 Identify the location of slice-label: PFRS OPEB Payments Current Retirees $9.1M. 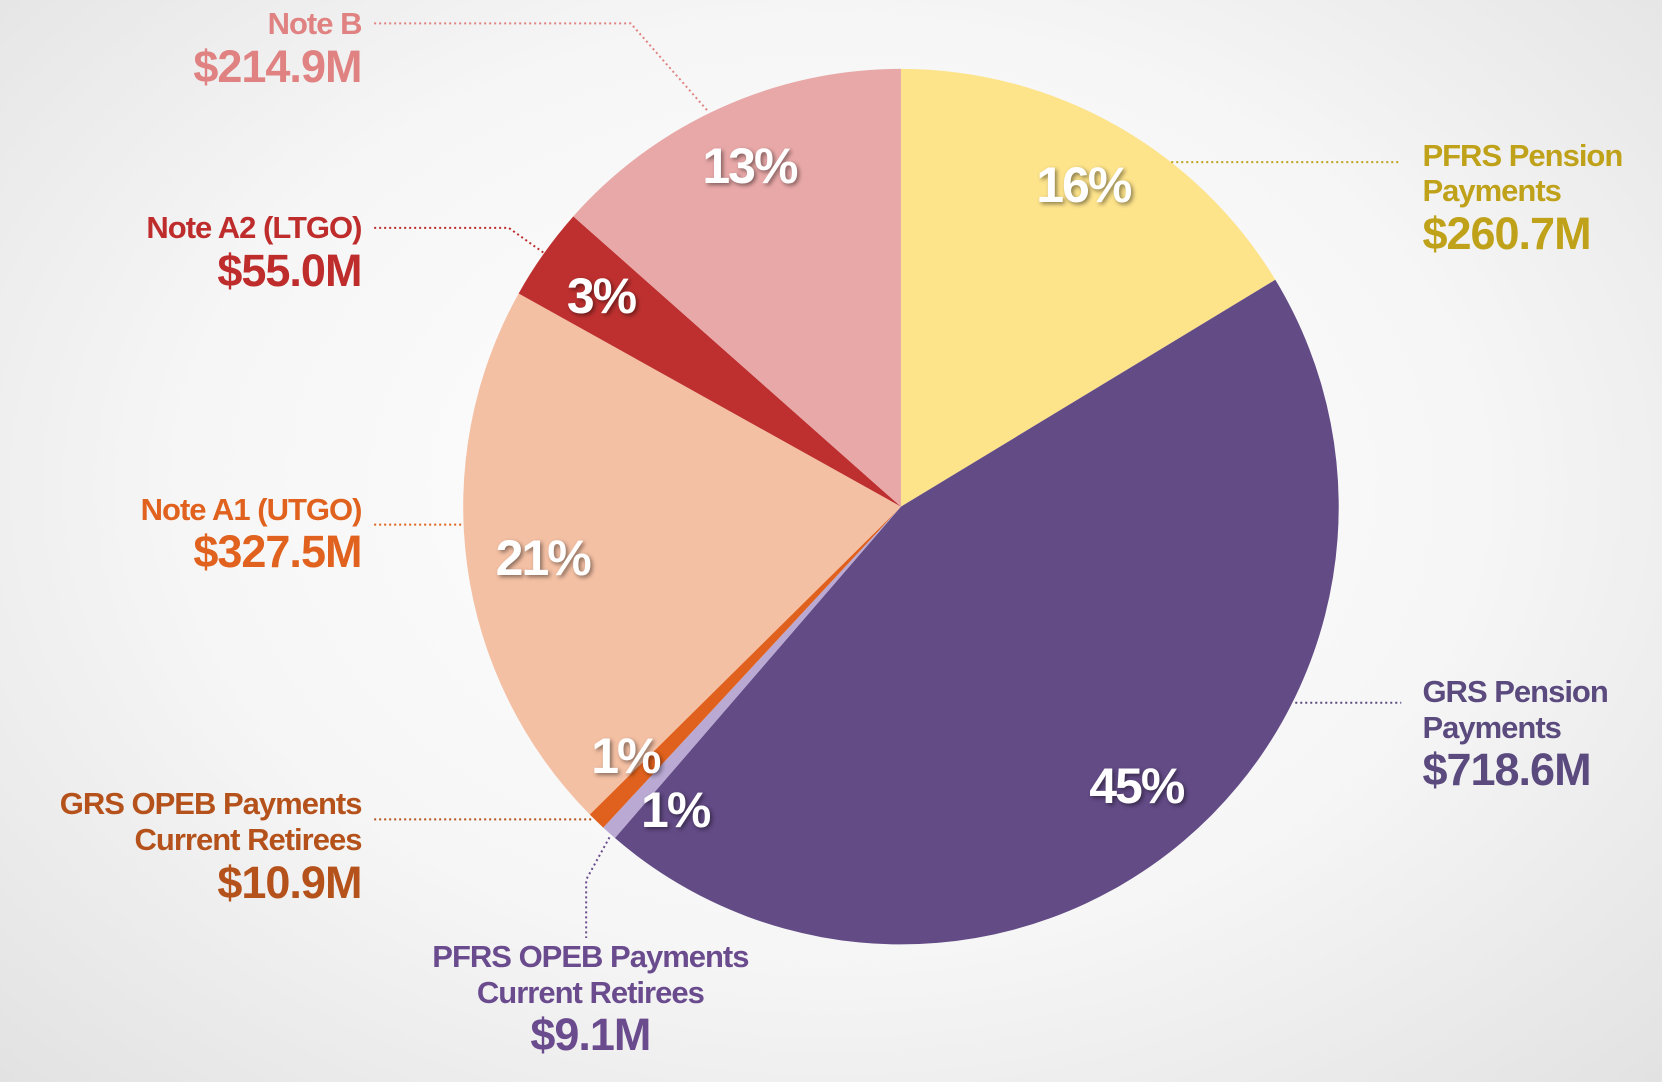
(590, 999).